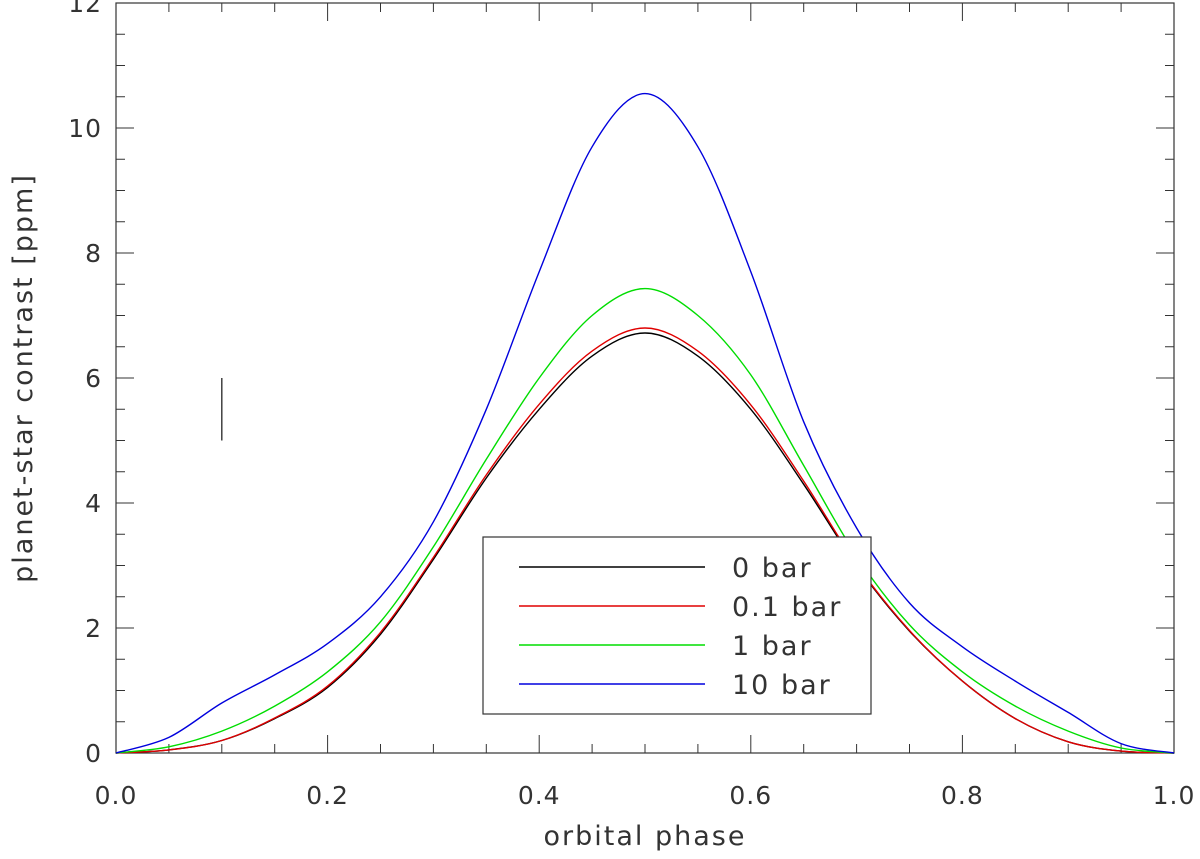  I want to click on legend-label-0-bar: 0 bar, so click(772, 568).